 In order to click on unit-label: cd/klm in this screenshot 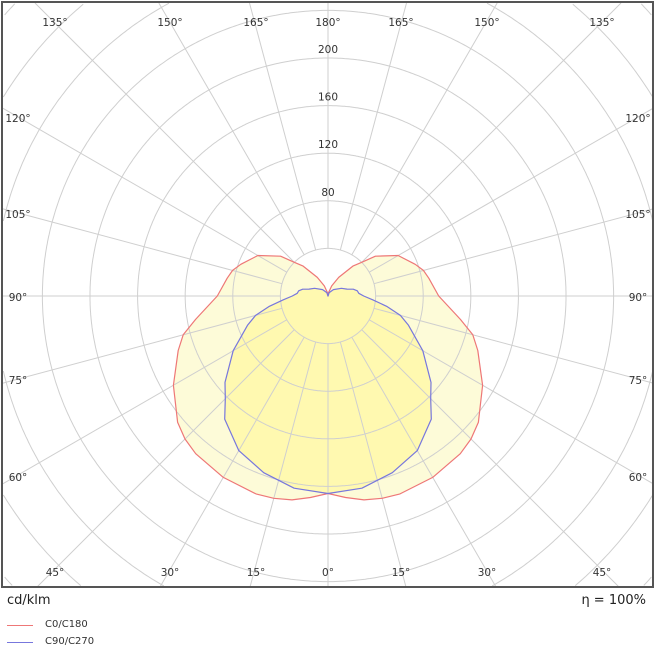, I will do `click(29, 600)`.